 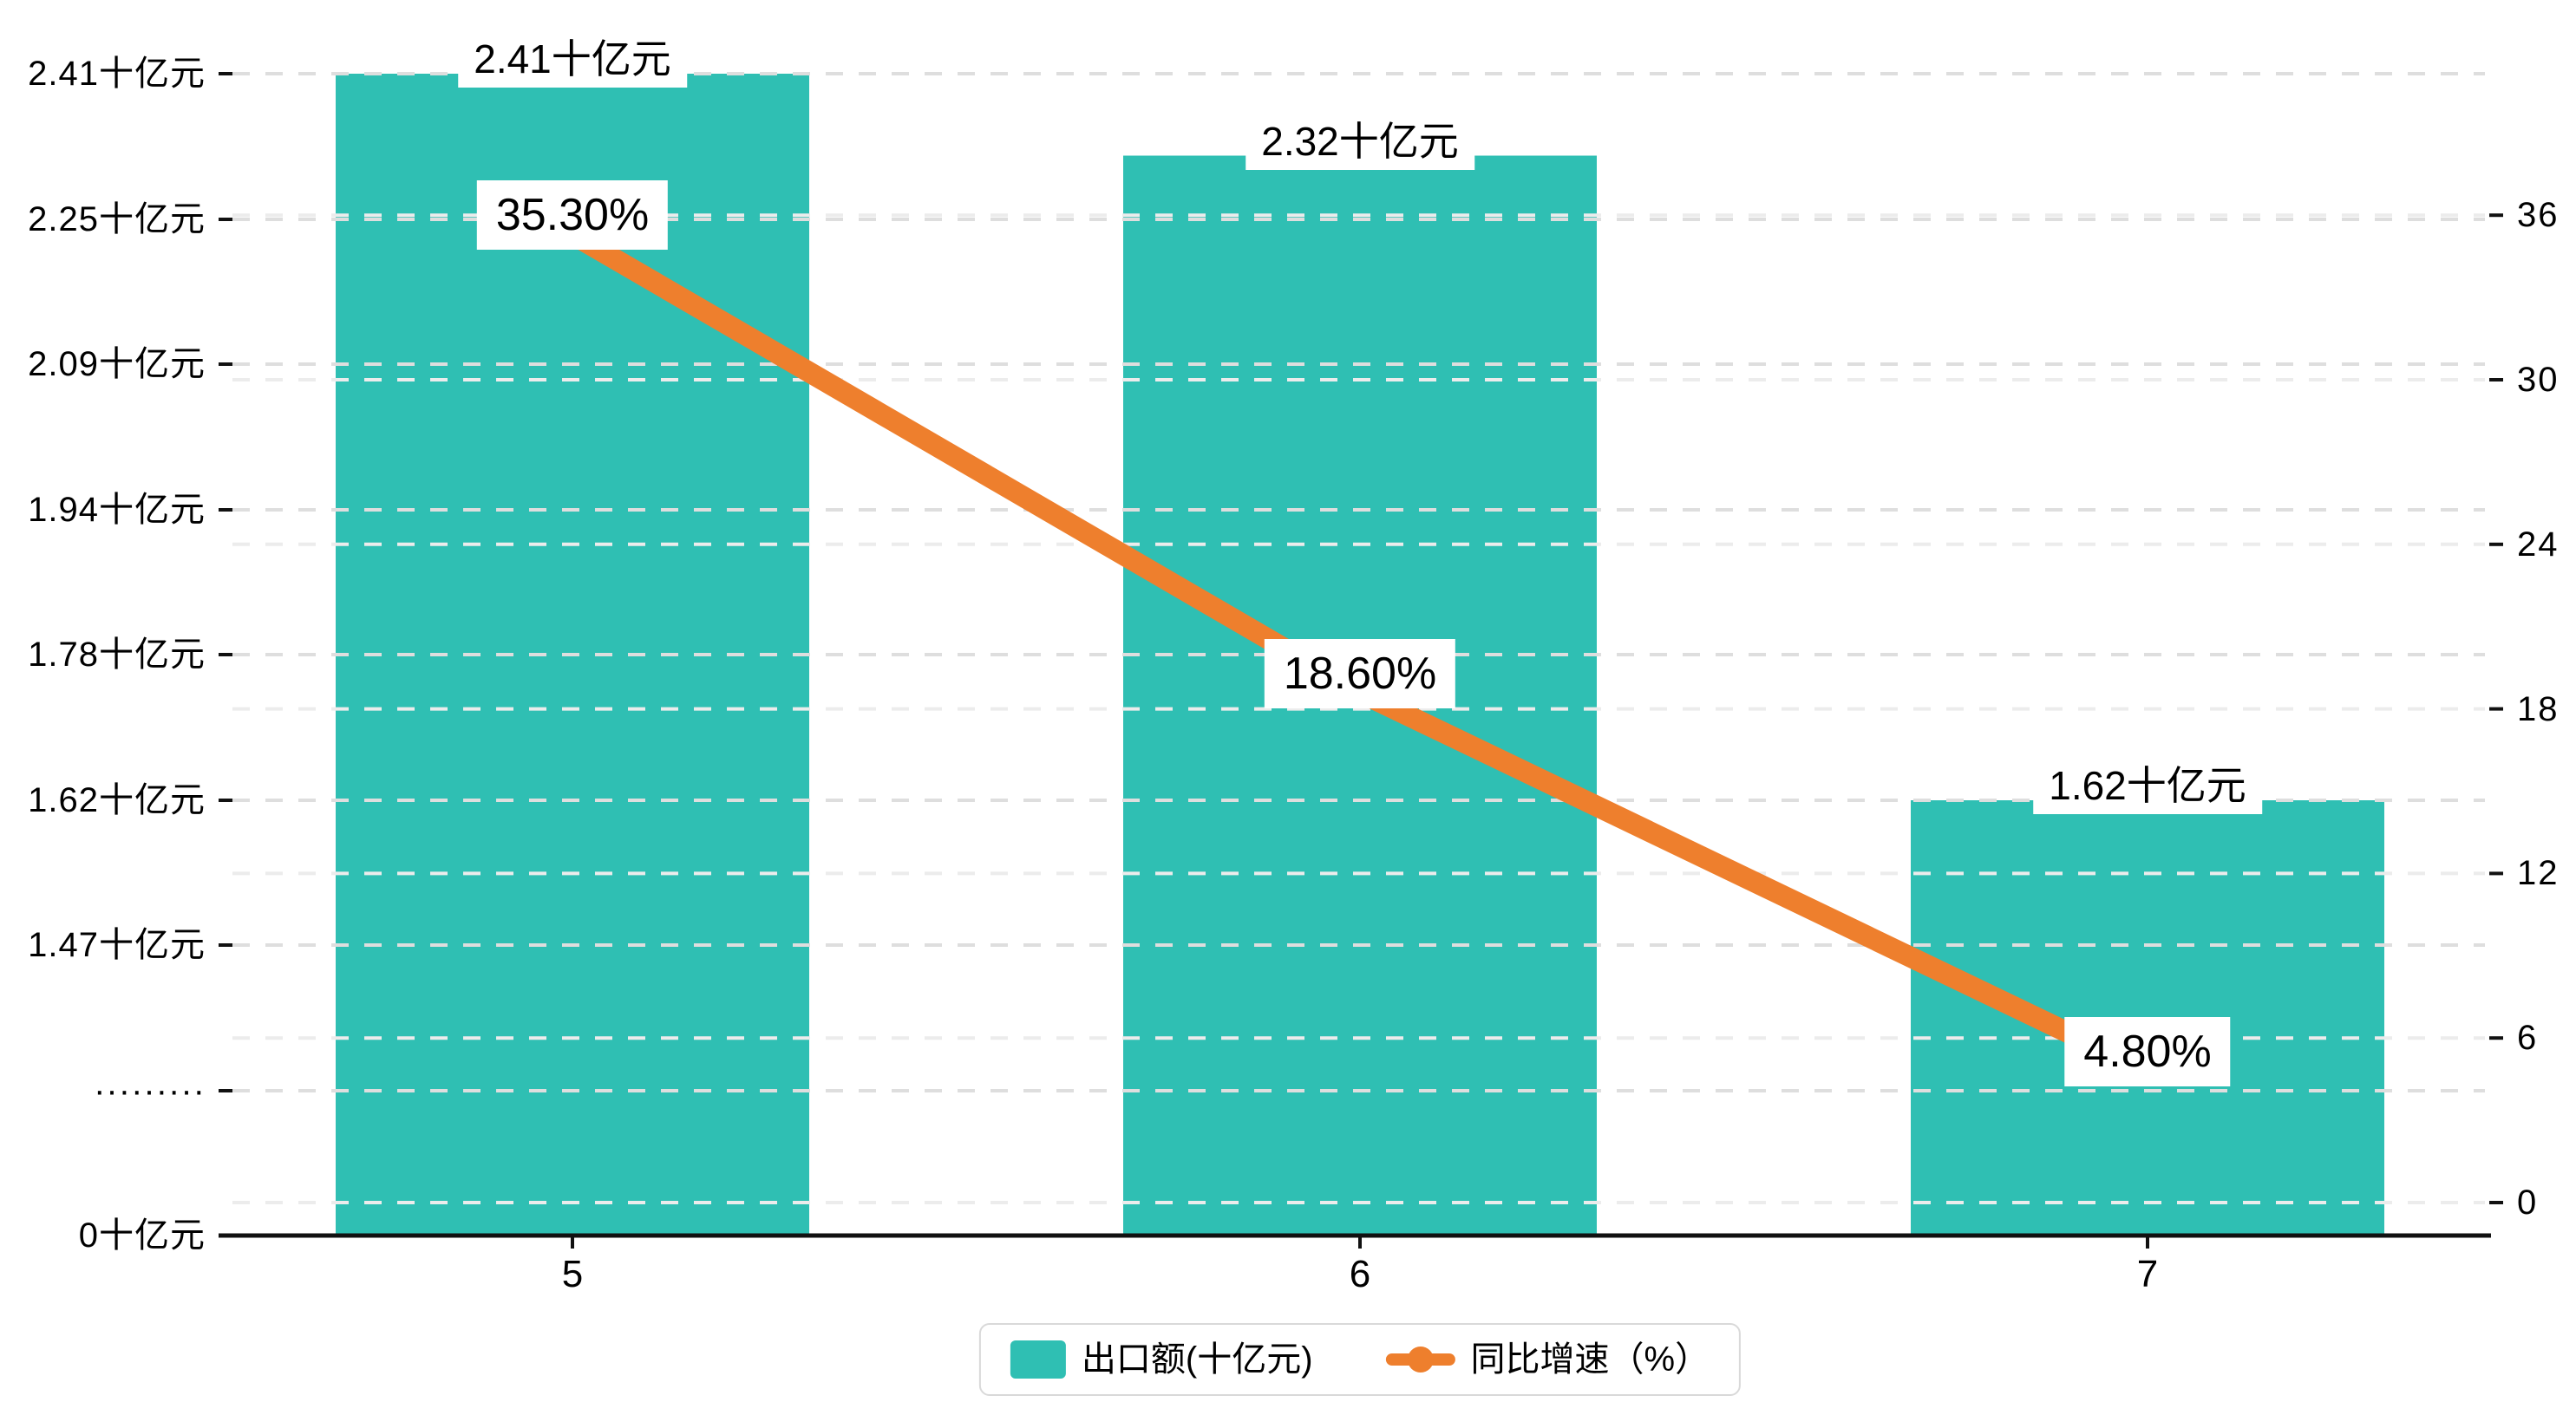 I want to click on line-series-swatch-icon, so click(x=1420, y=1359).